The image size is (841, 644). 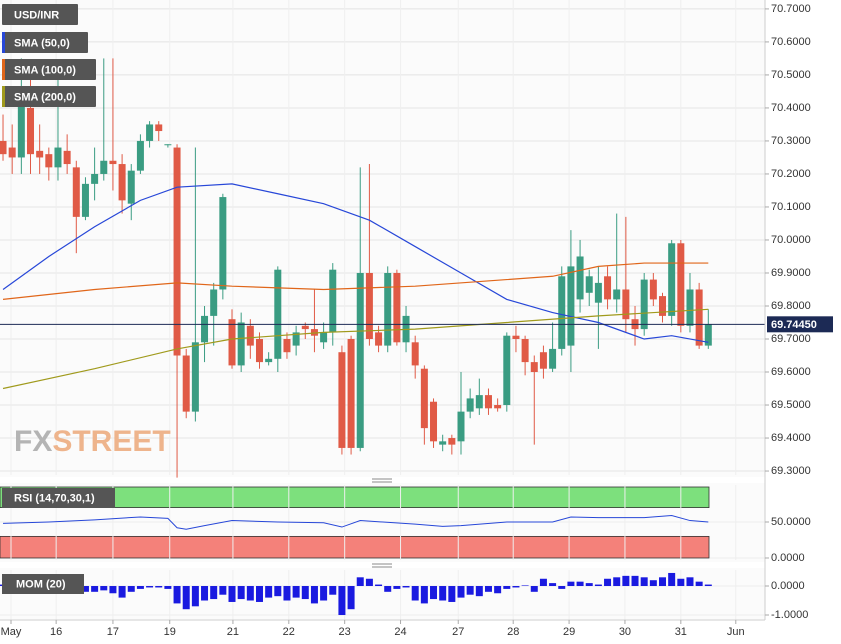 I want to click on x-tick-label: 16, so click(x=56, y=632).